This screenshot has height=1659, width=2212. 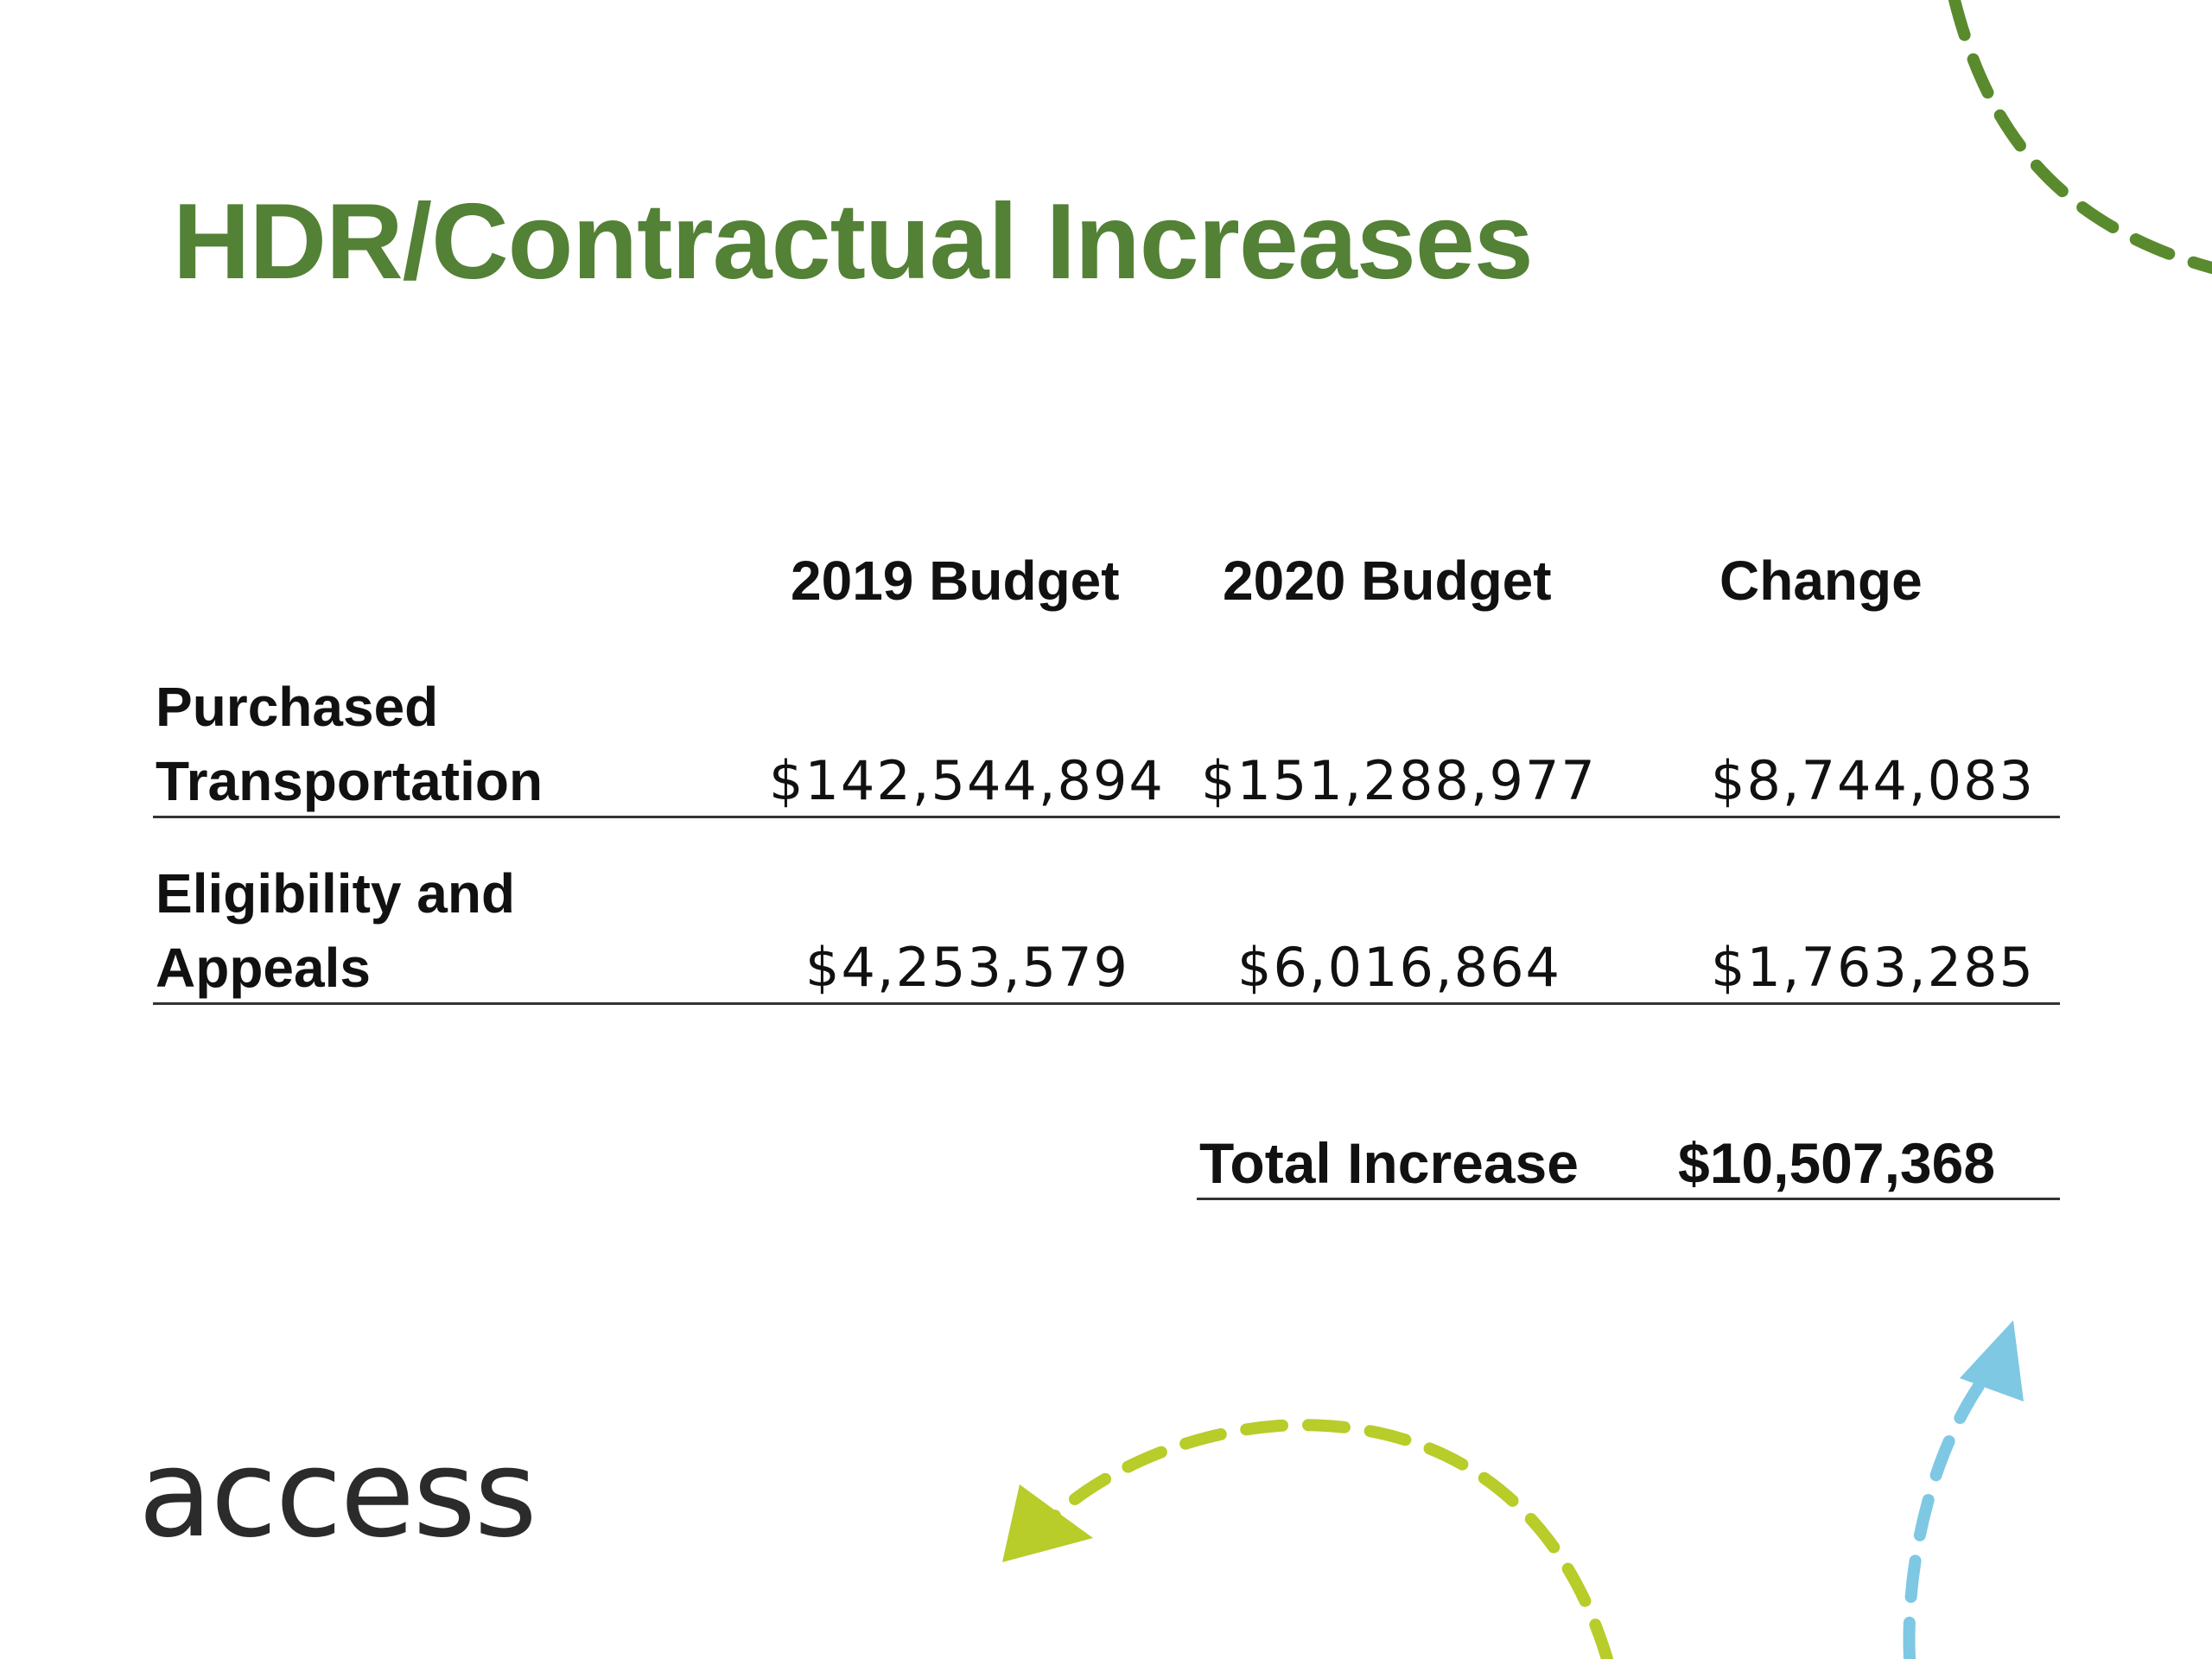 I want to click on cell-2020-budget: $6,016,864, so click(x=1399, y=967).